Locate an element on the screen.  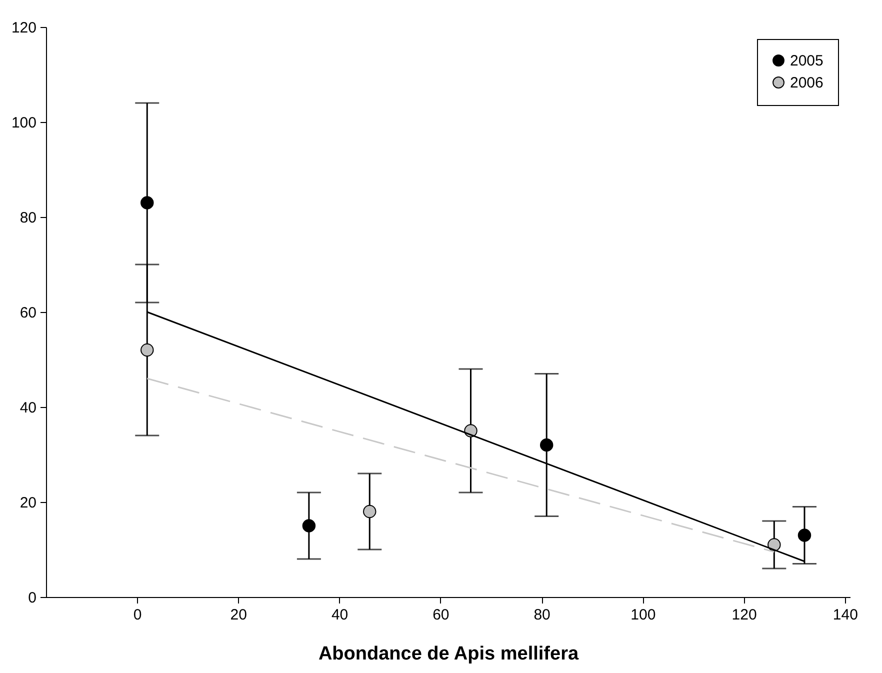
y-tick-label: 20 is located at coordinates (28, 503).